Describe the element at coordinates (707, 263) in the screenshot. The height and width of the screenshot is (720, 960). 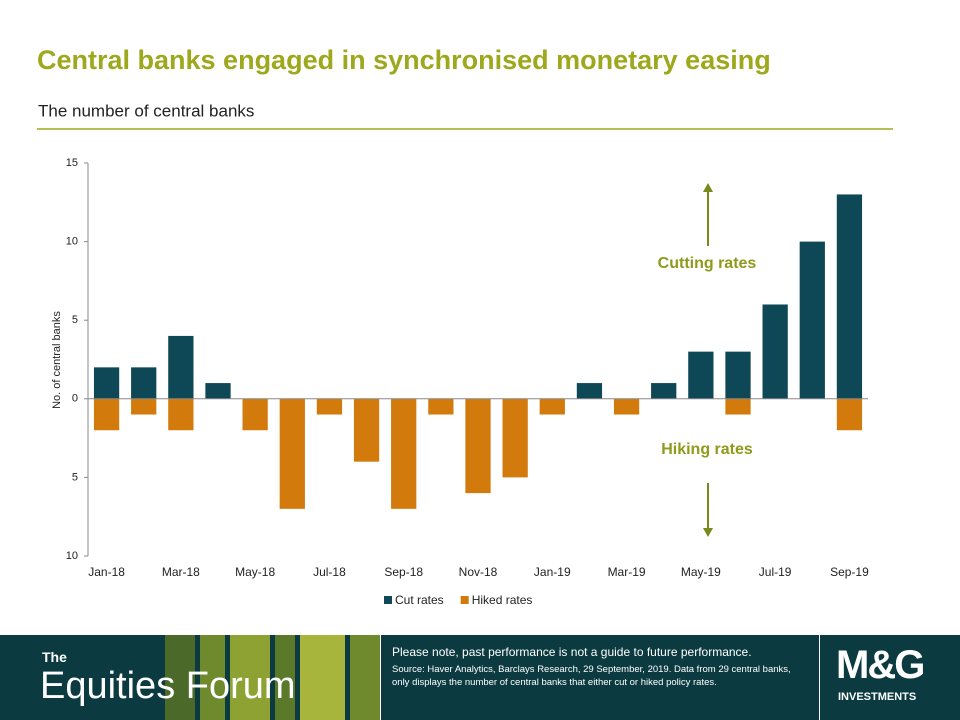
I see `annotation: Cutting rates` at that location.